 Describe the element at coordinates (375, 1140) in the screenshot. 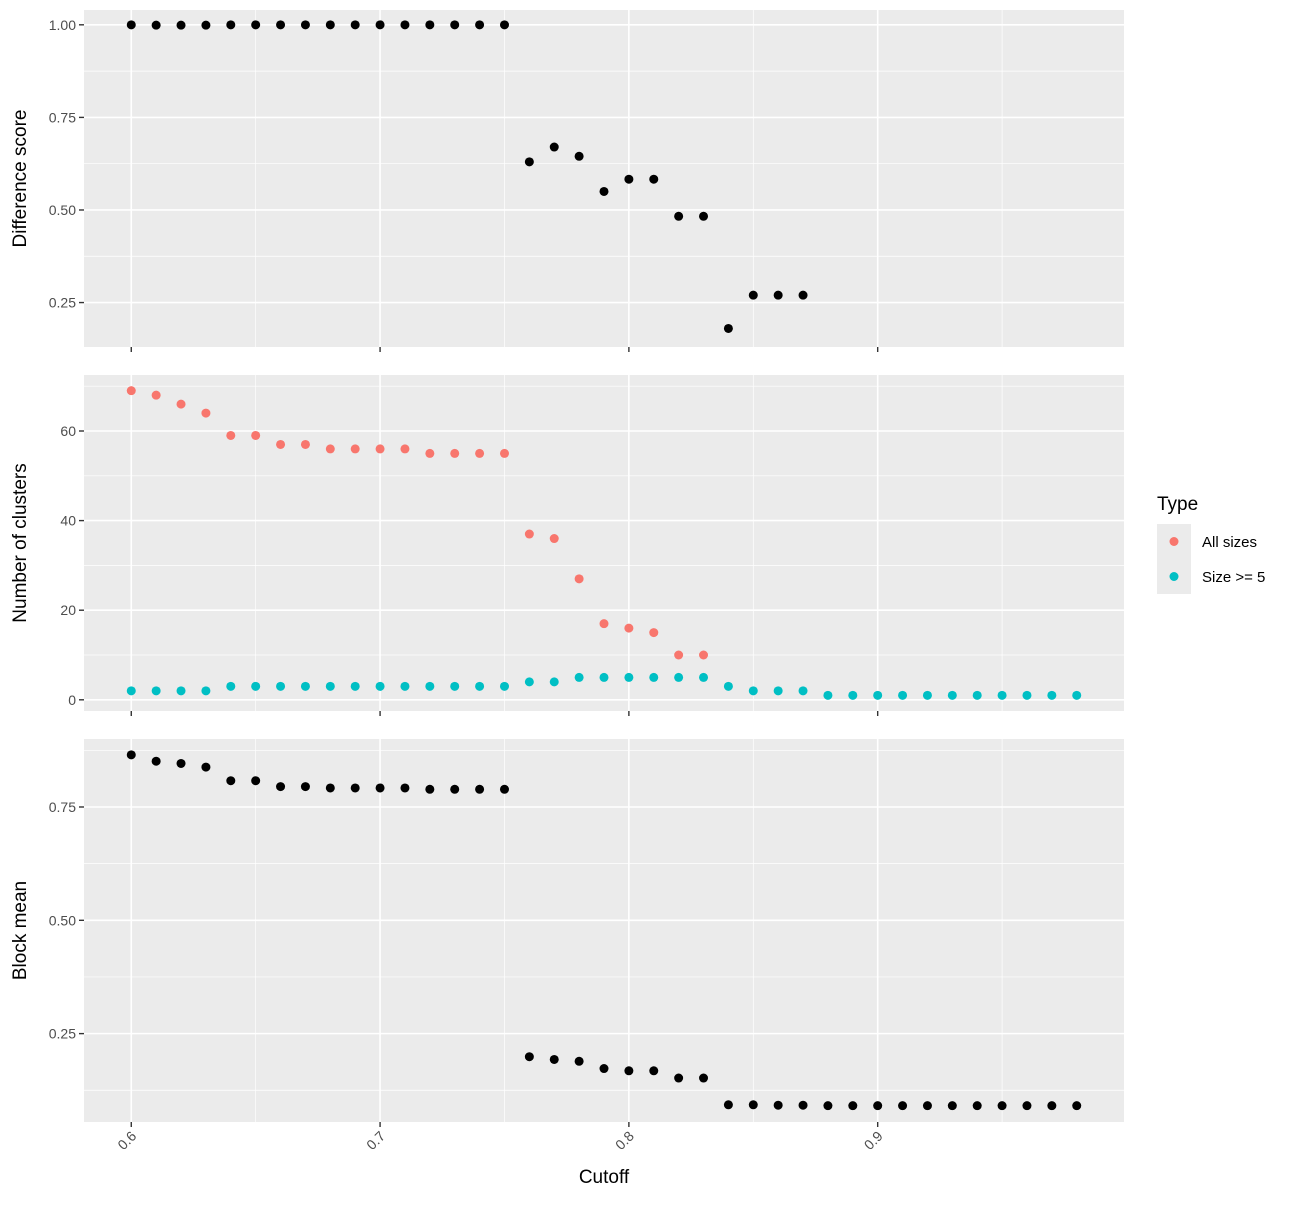

I see `x-tick-label: 0.7` at that location.